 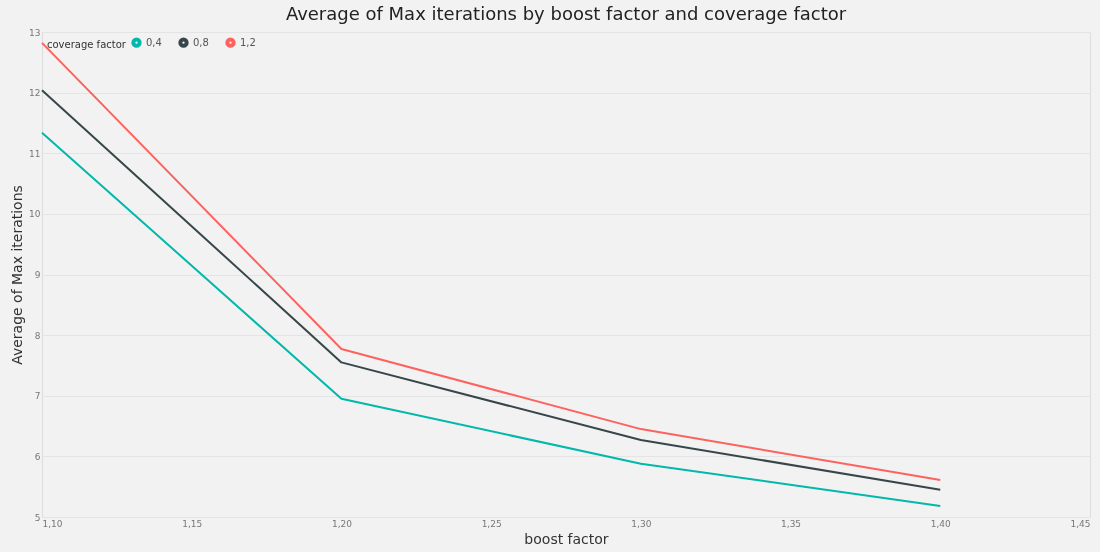 I want to click on x-tick-label: 1,30, so click(x=641, y=523).